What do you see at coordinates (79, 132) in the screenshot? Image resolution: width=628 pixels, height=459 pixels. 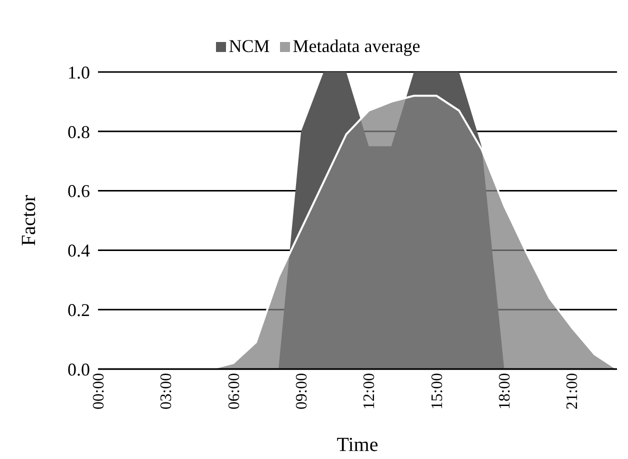 I see `y-tick-label: 0.8` at bounding box center [79, 132].